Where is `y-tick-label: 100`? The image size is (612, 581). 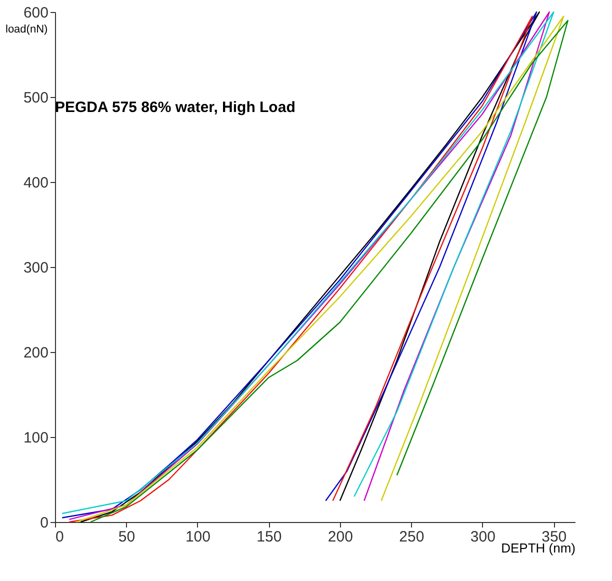 y-tick-label: 100 is located at coordinates (35, 438).